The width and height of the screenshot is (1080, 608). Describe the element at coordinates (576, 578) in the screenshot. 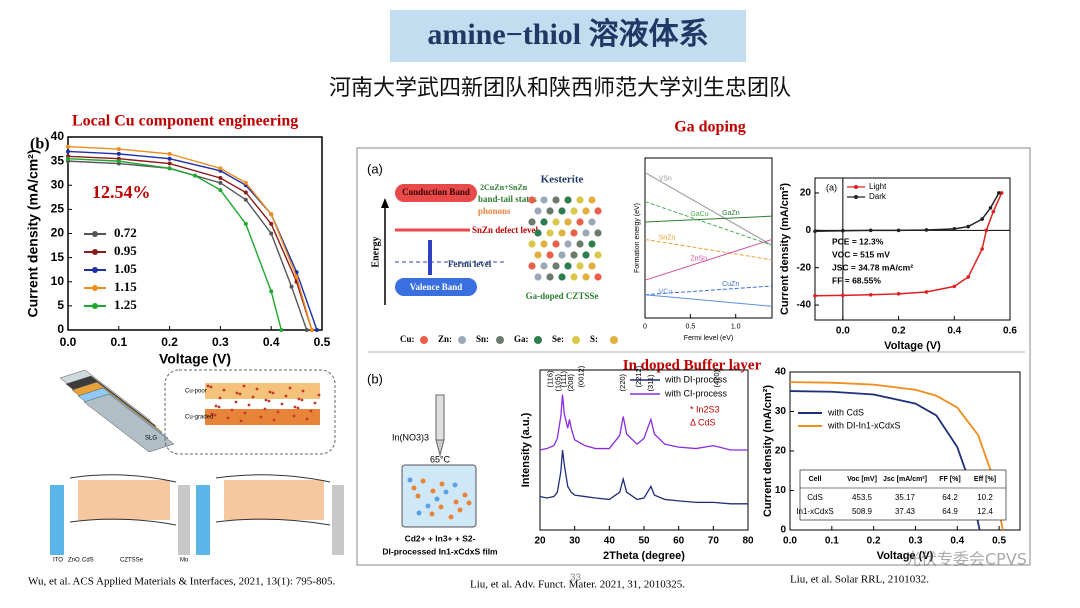

I see `page-number: 33` at that location.